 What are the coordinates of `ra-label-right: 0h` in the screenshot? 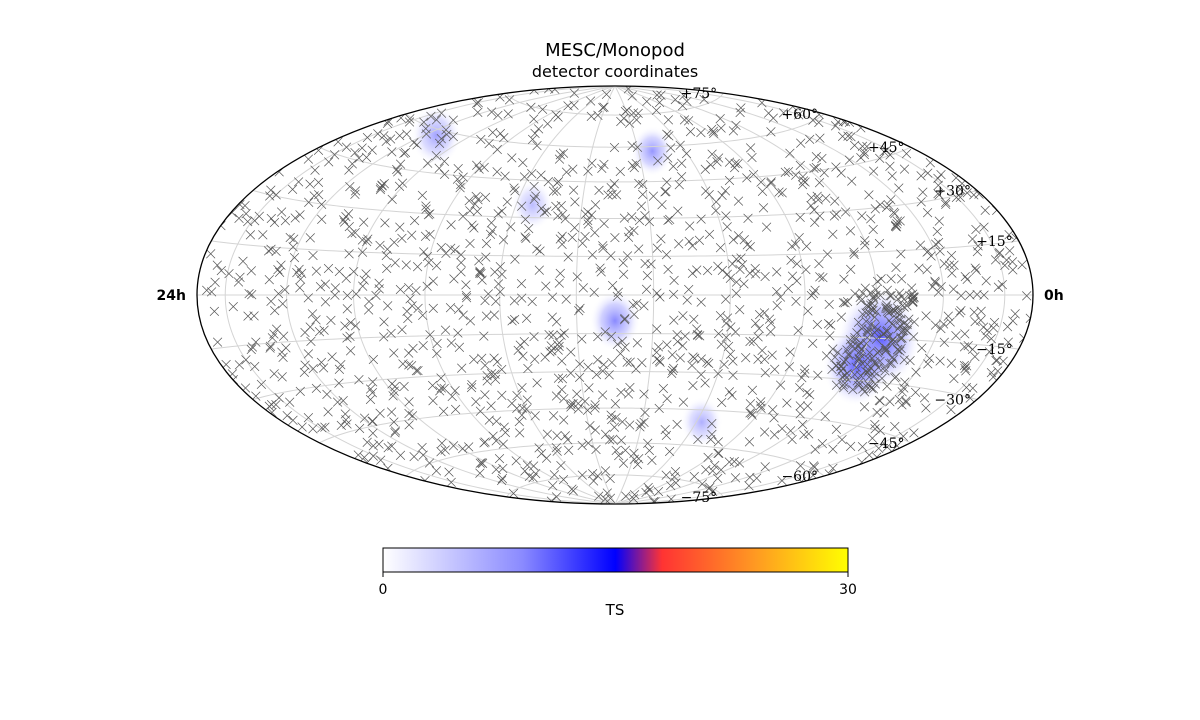 It's located at (1054, 296).